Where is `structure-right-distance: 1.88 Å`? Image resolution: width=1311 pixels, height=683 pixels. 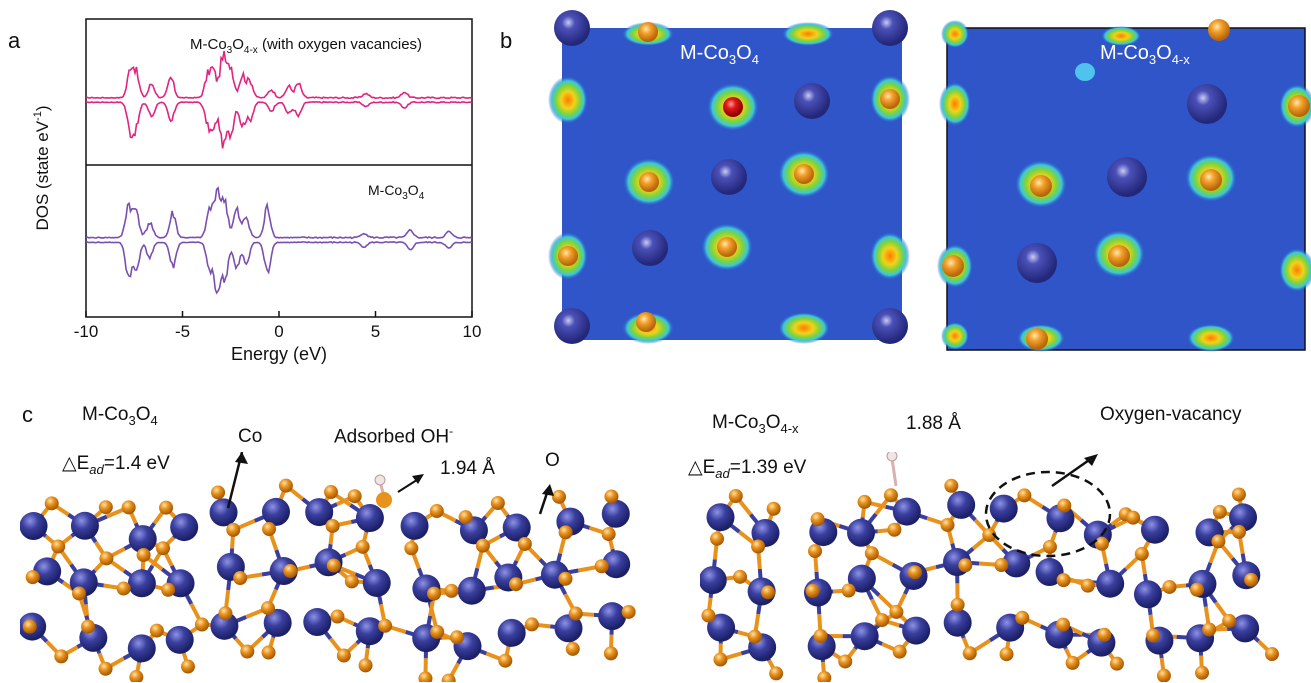
structure-right-distance: 1.88 Å is located at coordinates (933, 423).